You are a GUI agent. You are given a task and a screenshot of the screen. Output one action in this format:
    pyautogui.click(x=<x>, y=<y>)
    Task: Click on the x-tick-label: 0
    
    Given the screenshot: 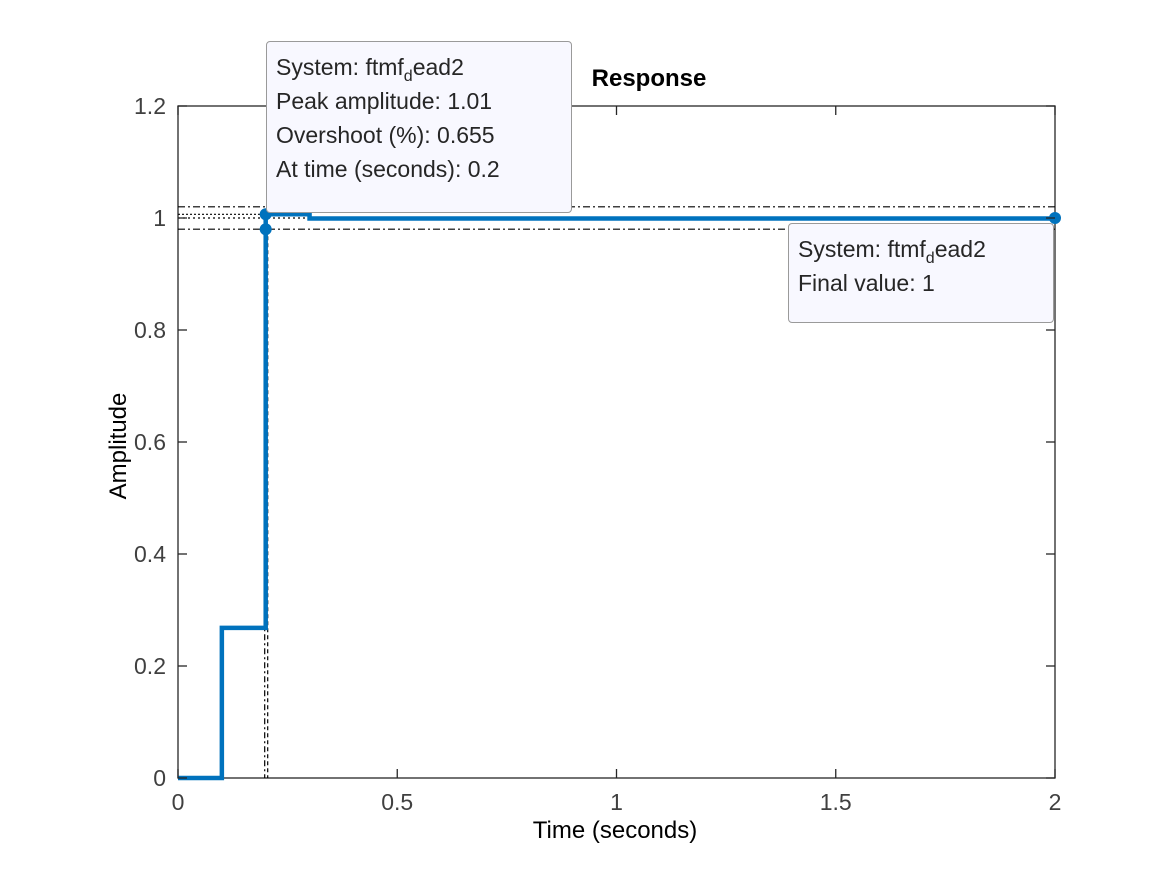 What is the action you would take?
    pyautogui.click(x=178, y=802)
    